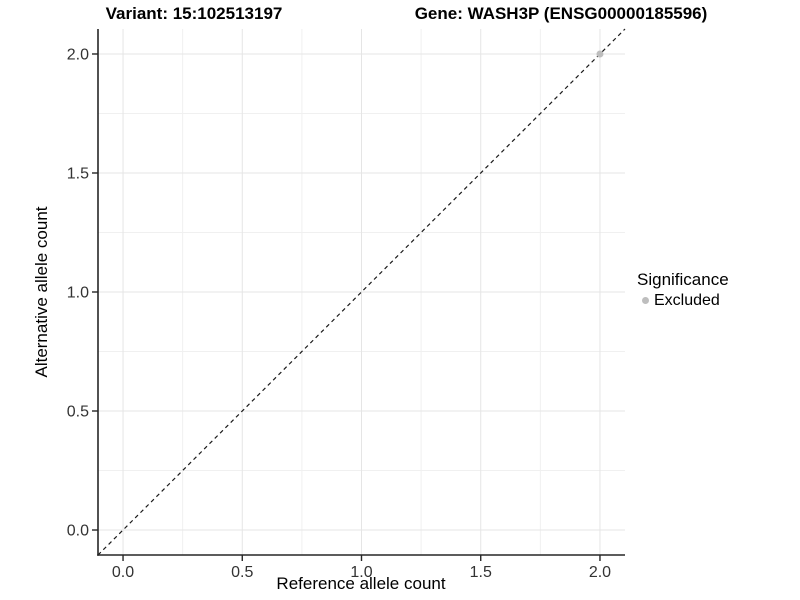  I want to click on gene-title: Gene: WASH3P (ENSG00000185596), so click(561, 13).